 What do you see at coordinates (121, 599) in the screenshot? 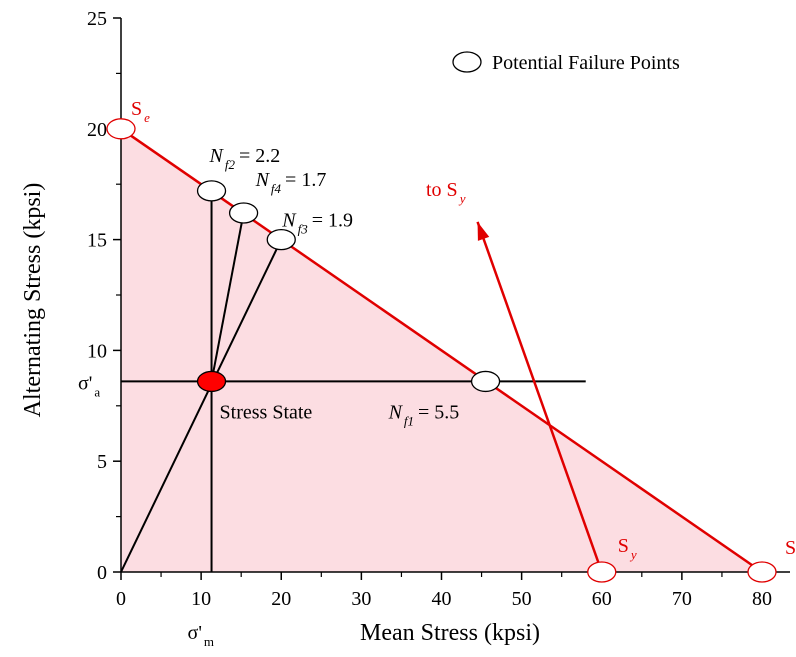
I see `x-tick-label: 0` at bounding box center [121, 599].